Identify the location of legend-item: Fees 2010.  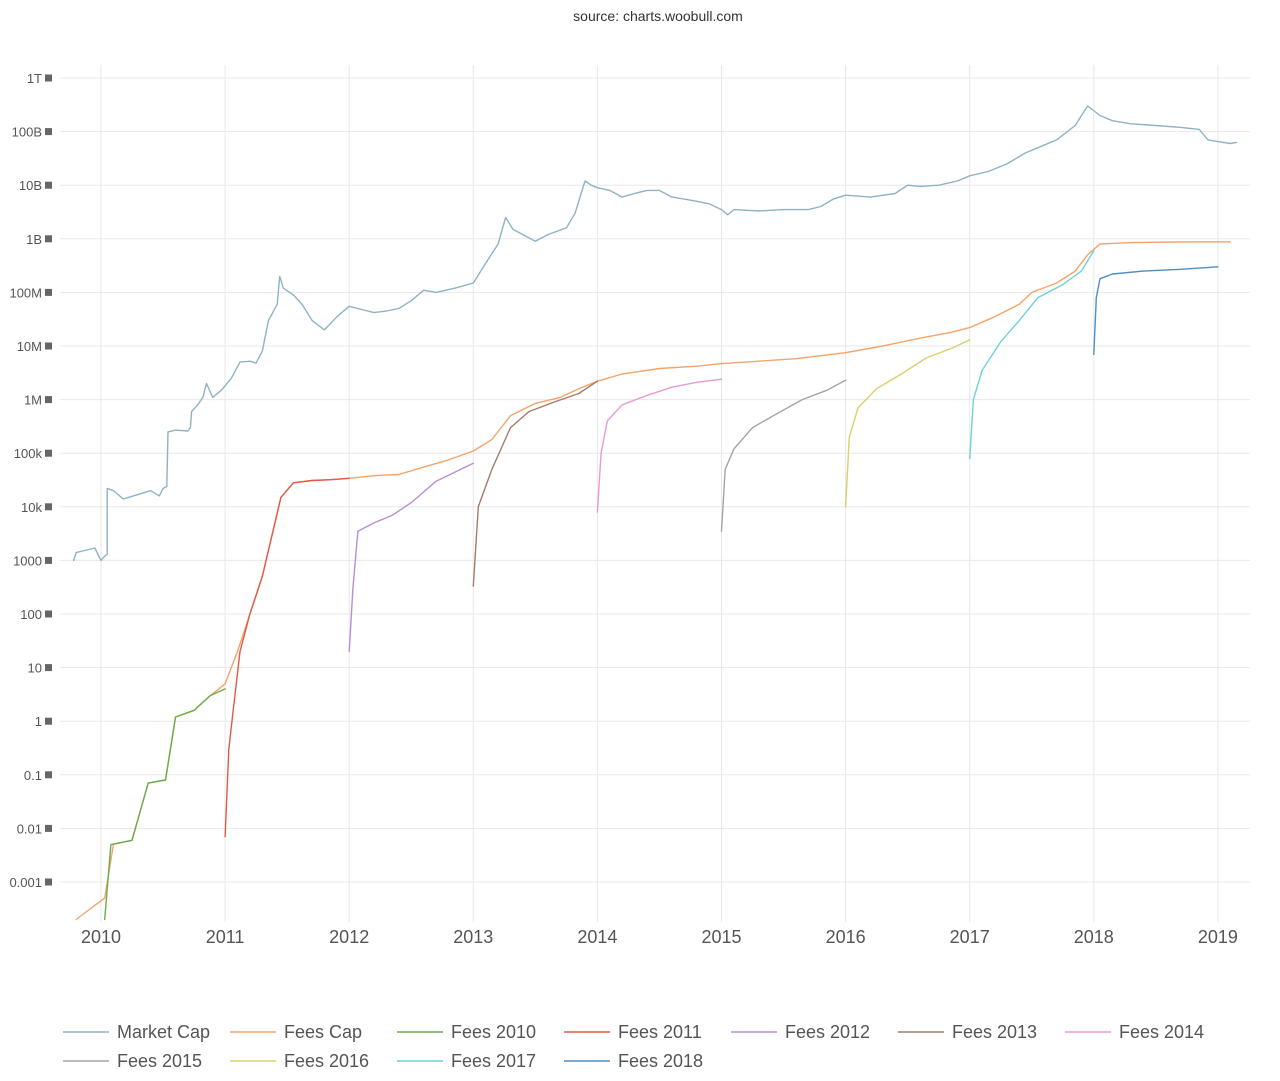
(466, 1032).